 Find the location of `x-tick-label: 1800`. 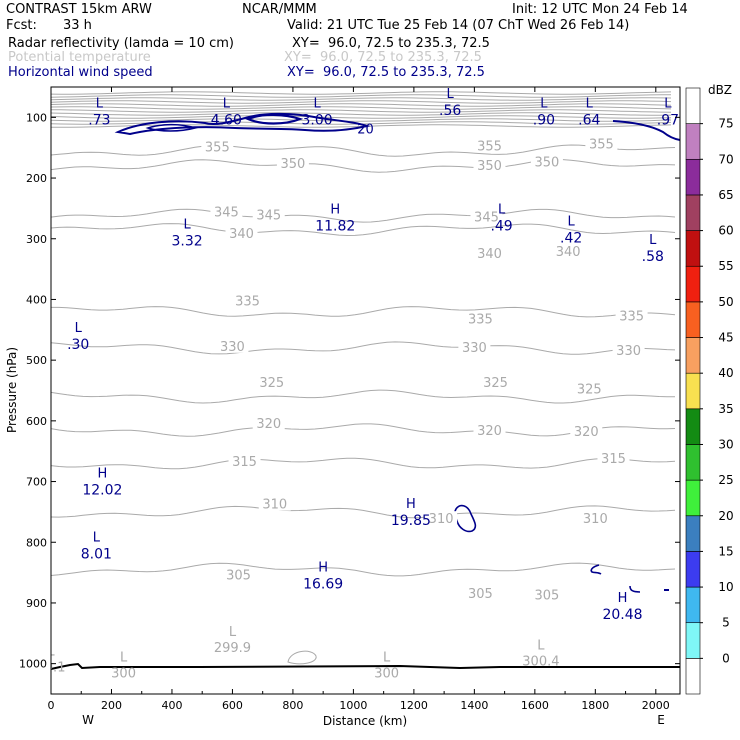

x-tick-label: 1800 is located at coordinates (595, 705).